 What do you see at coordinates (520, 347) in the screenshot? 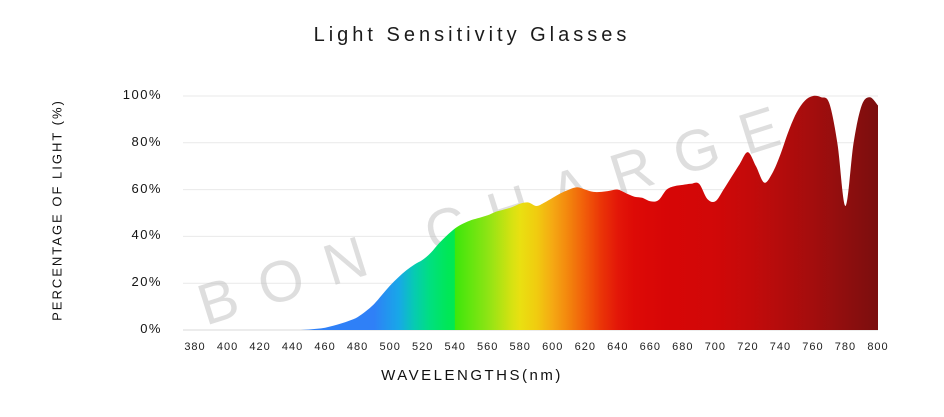
I see `x-tick-label: 580` at bounding box center [520, 347].